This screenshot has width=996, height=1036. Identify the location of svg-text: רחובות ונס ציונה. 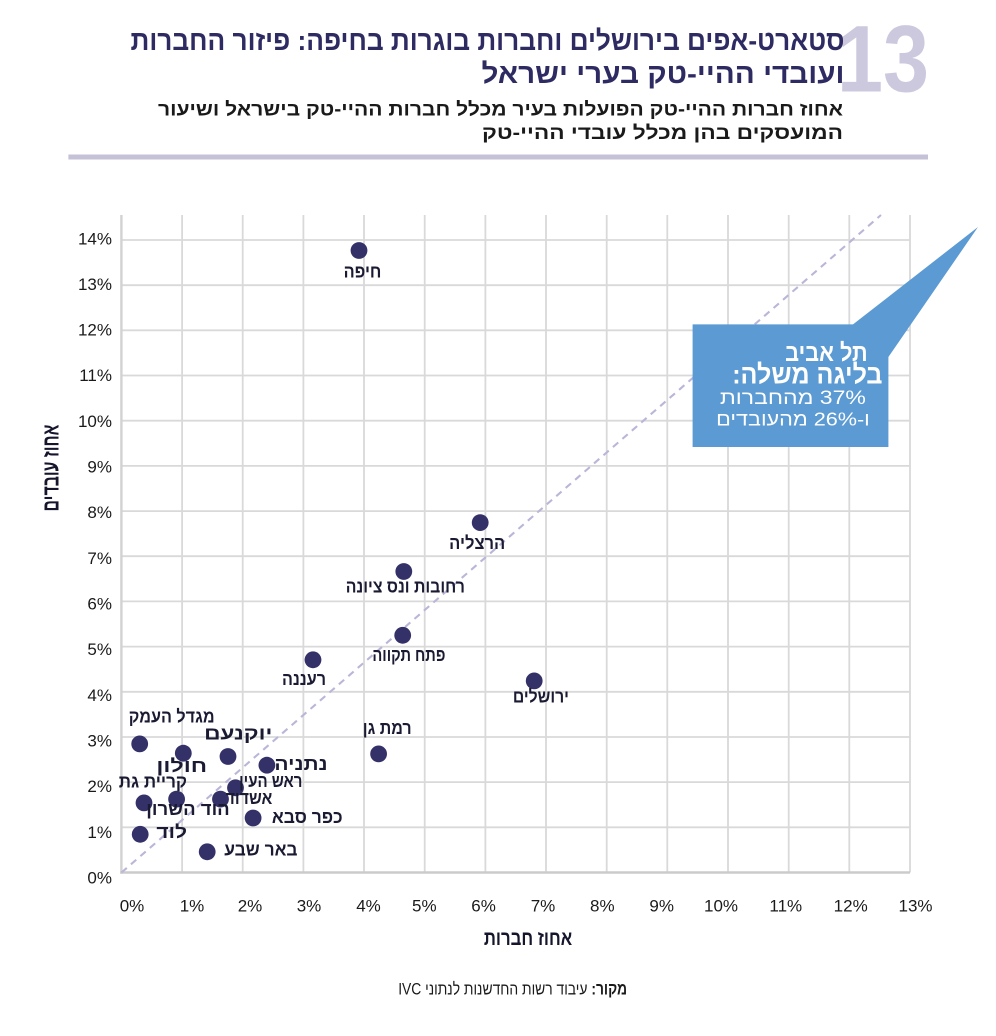
(405, 586).